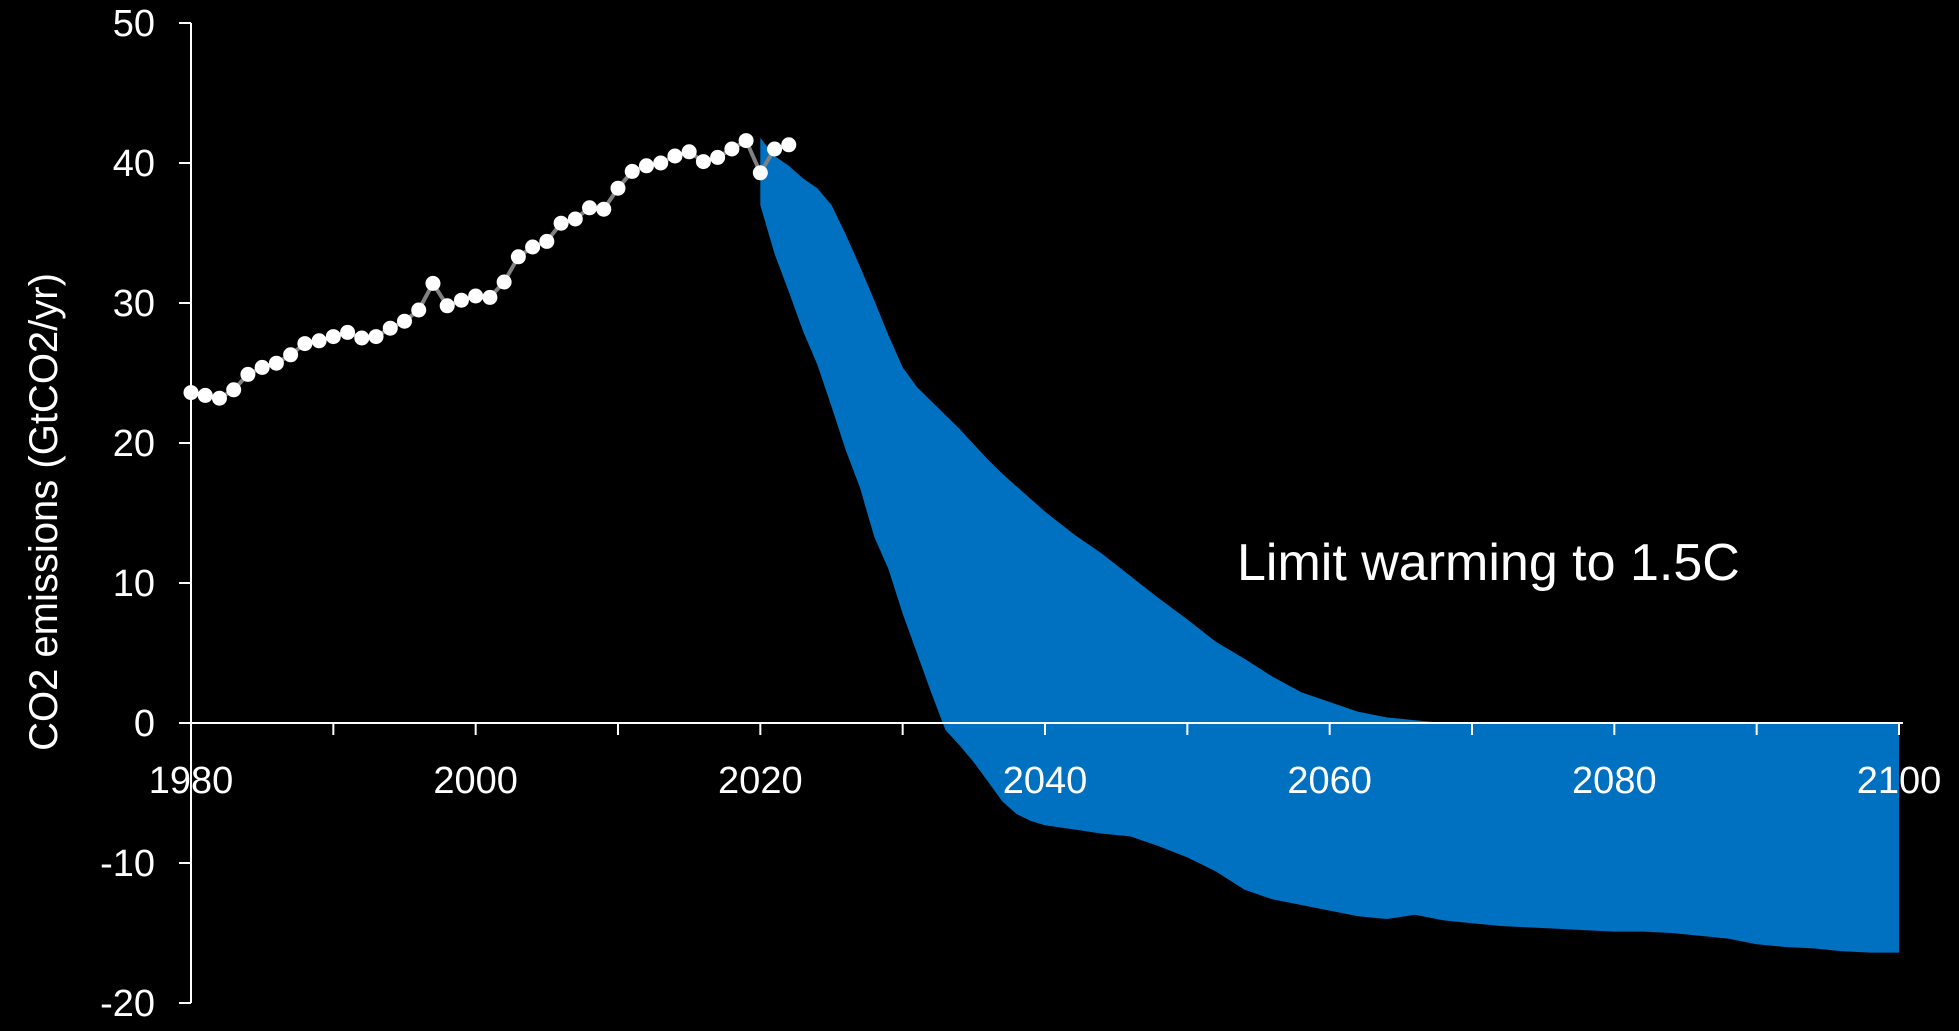 The width and height of the screenshot is (1959, 1031). Describe the element at coordinates (1899, 781) in the screenshot. I see `x-tick-label: 2100` at that location.